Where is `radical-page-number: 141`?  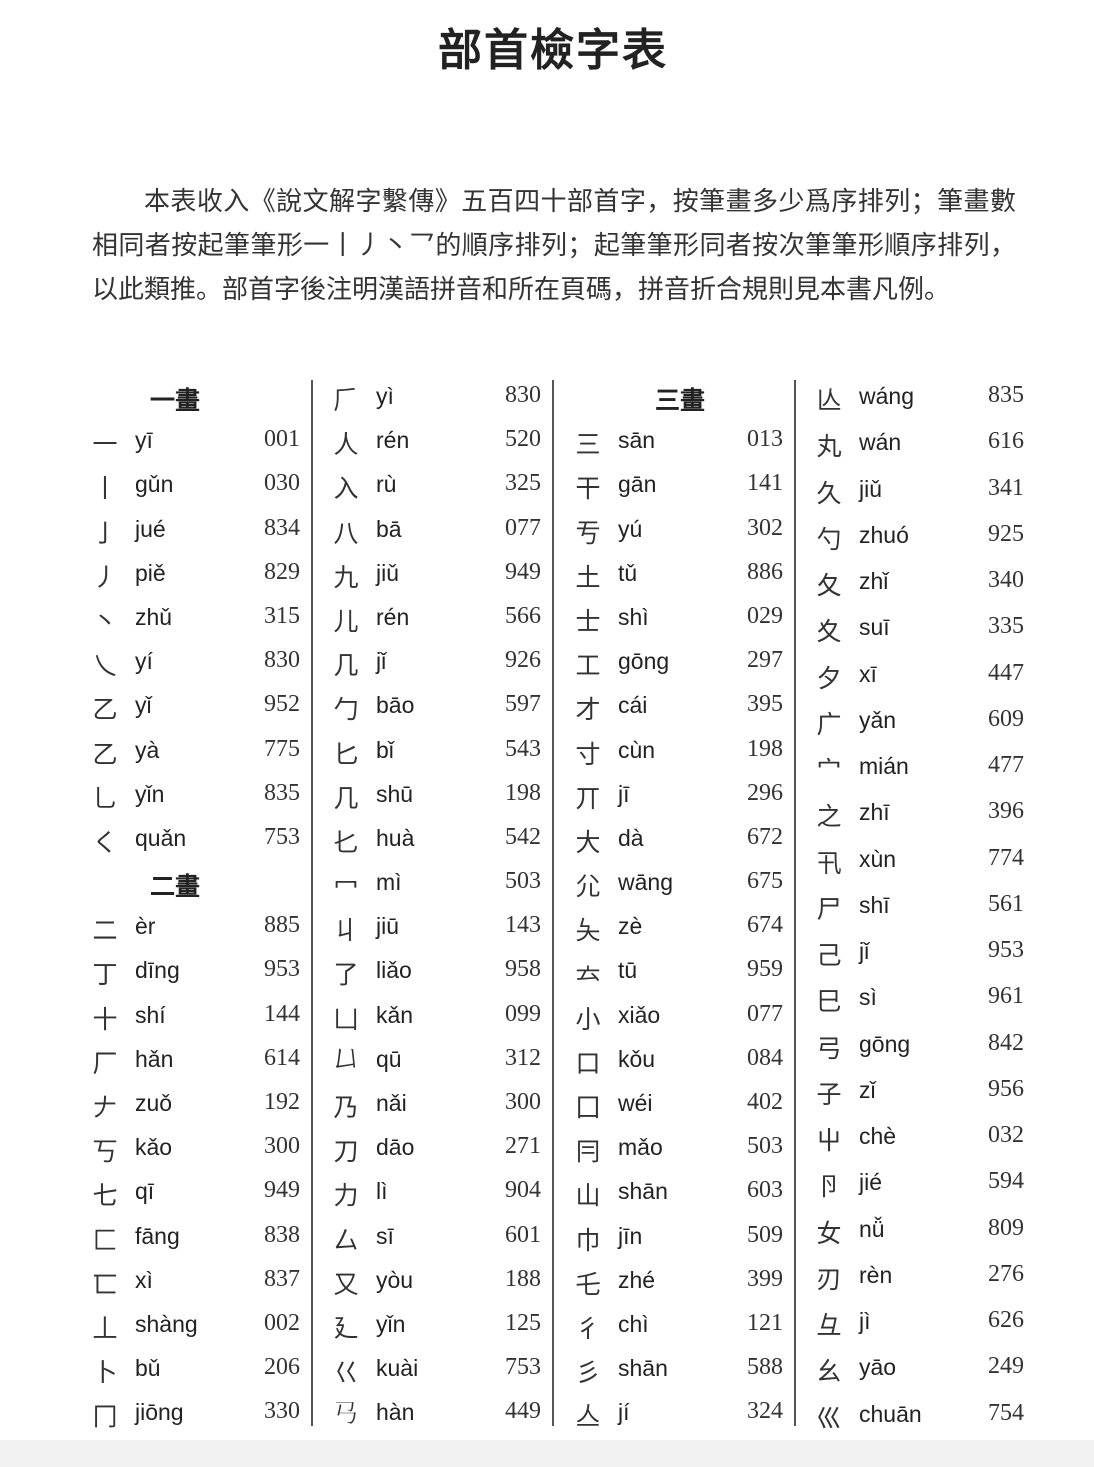 radical-page-number: 141 is located at coordinates (765, 483).